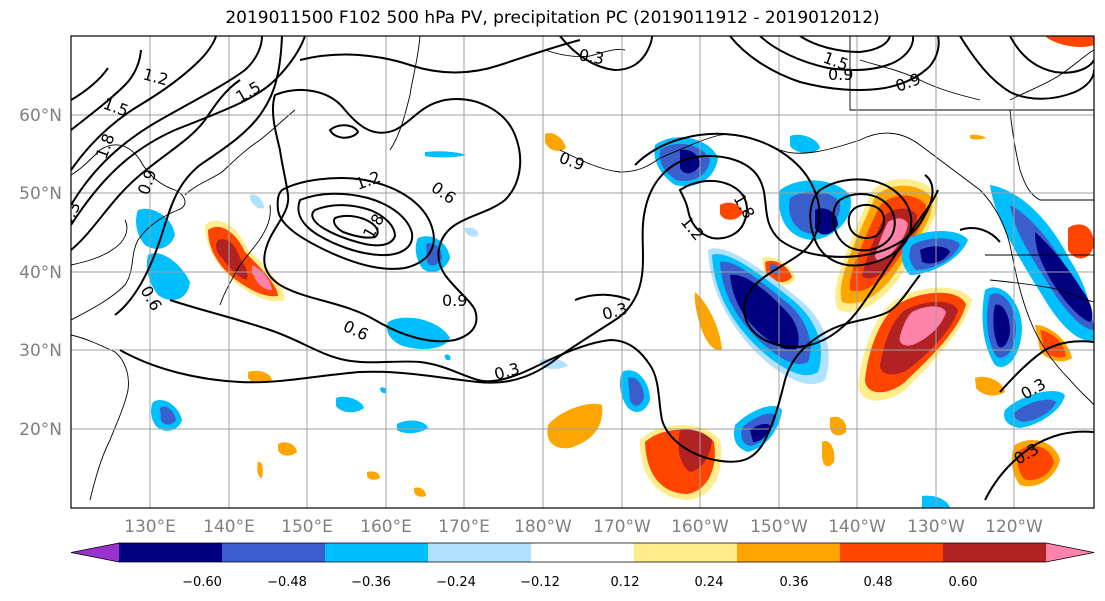  I want to click on lat-label-60n: 60°N, so click(40, 116).